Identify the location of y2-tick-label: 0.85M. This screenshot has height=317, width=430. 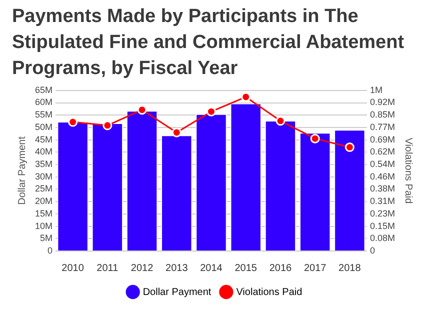
(382, 115).